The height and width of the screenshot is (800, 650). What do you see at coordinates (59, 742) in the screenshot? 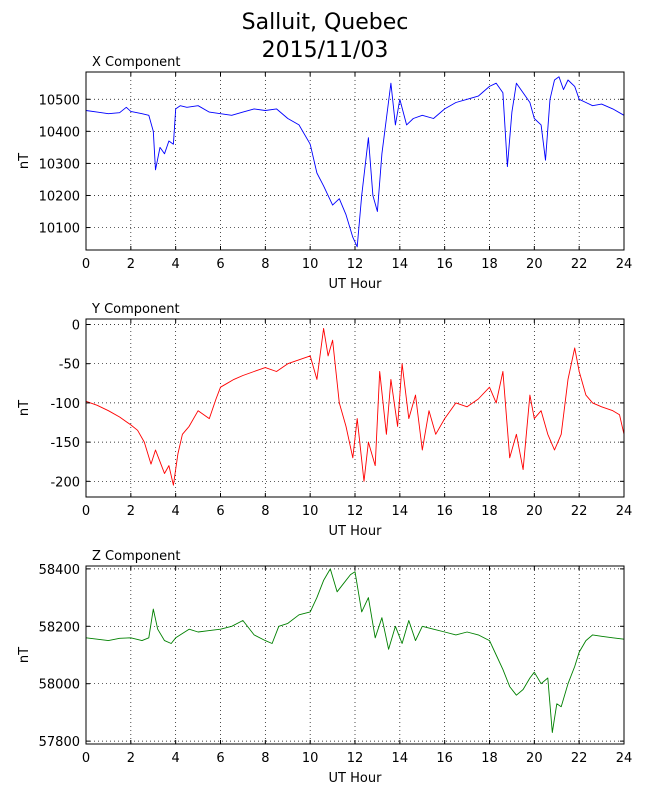
I see `y-tick-label: 57800` at bounding box center [59, 742].